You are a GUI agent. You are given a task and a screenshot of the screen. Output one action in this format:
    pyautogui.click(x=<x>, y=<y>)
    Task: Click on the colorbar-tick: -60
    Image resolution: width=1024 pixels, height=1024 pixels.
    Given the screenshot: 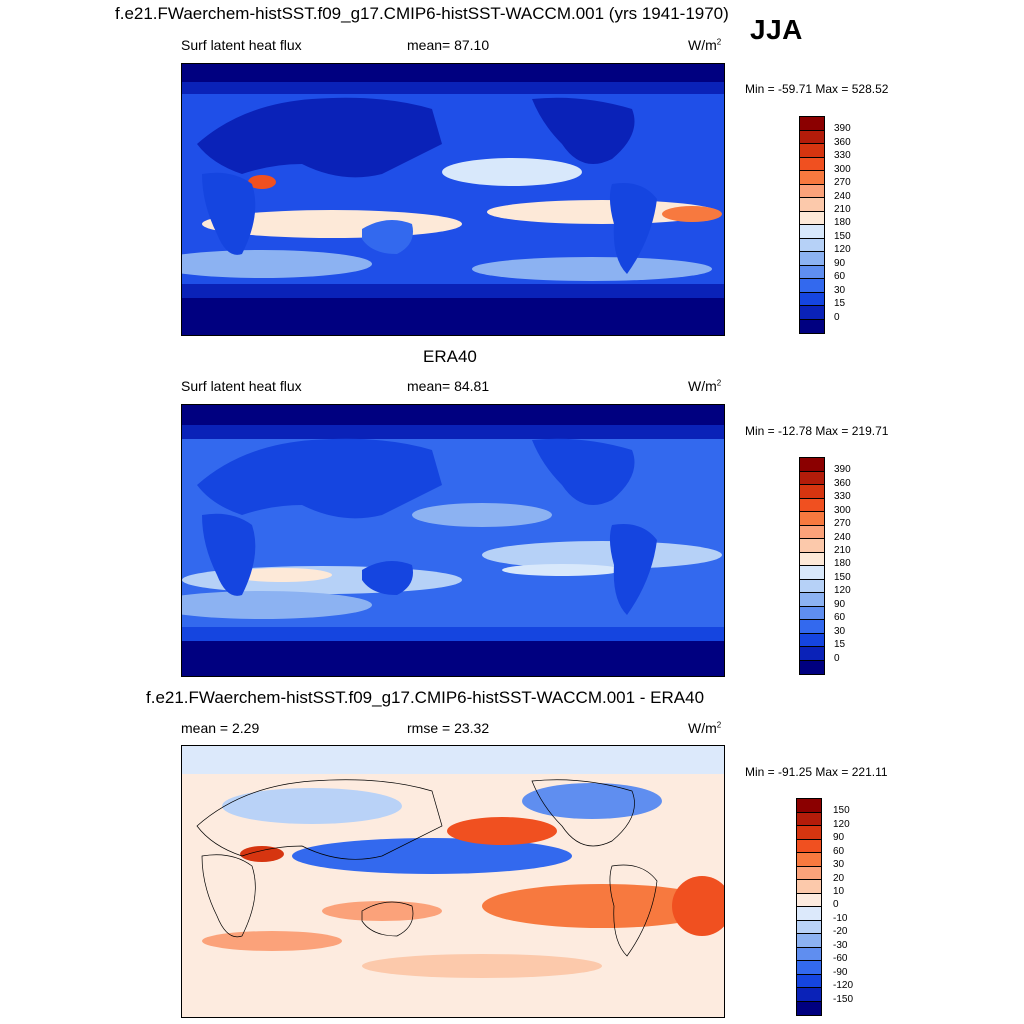 What is the action you would take?
    pyautogui.click(x=840, y=958)
    